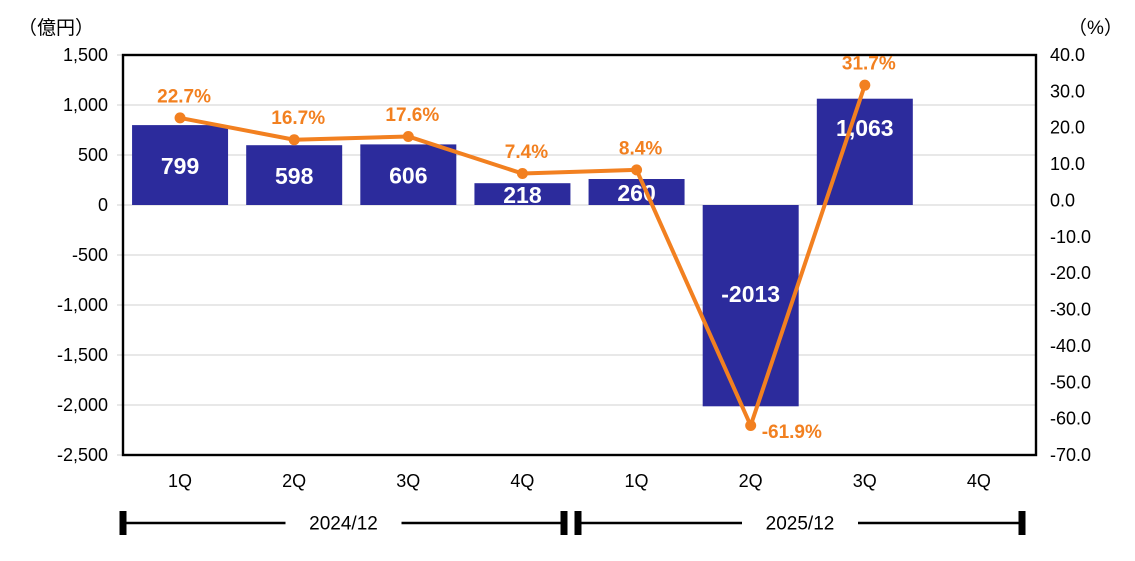 Image resolution: width=1135 pixels, height=561 pixels. What do you see at coordinates (82, 405) in the screenshot?
I see `left-axis-tick-label: -2,000` at bounding box center [82, 405].